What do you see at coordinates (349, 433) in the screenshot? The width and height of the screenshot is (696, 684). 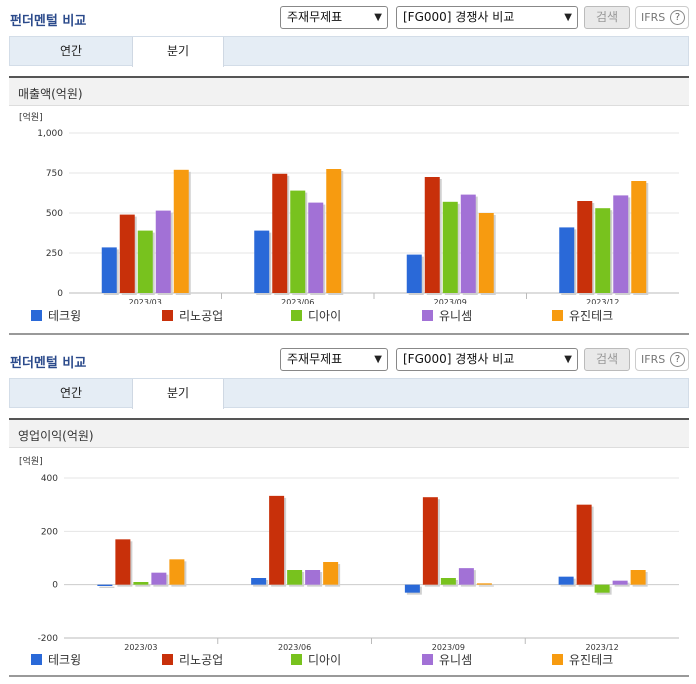 I see `chart-title-bar: 영업이익(억원)` at bounding box center [349, 433].